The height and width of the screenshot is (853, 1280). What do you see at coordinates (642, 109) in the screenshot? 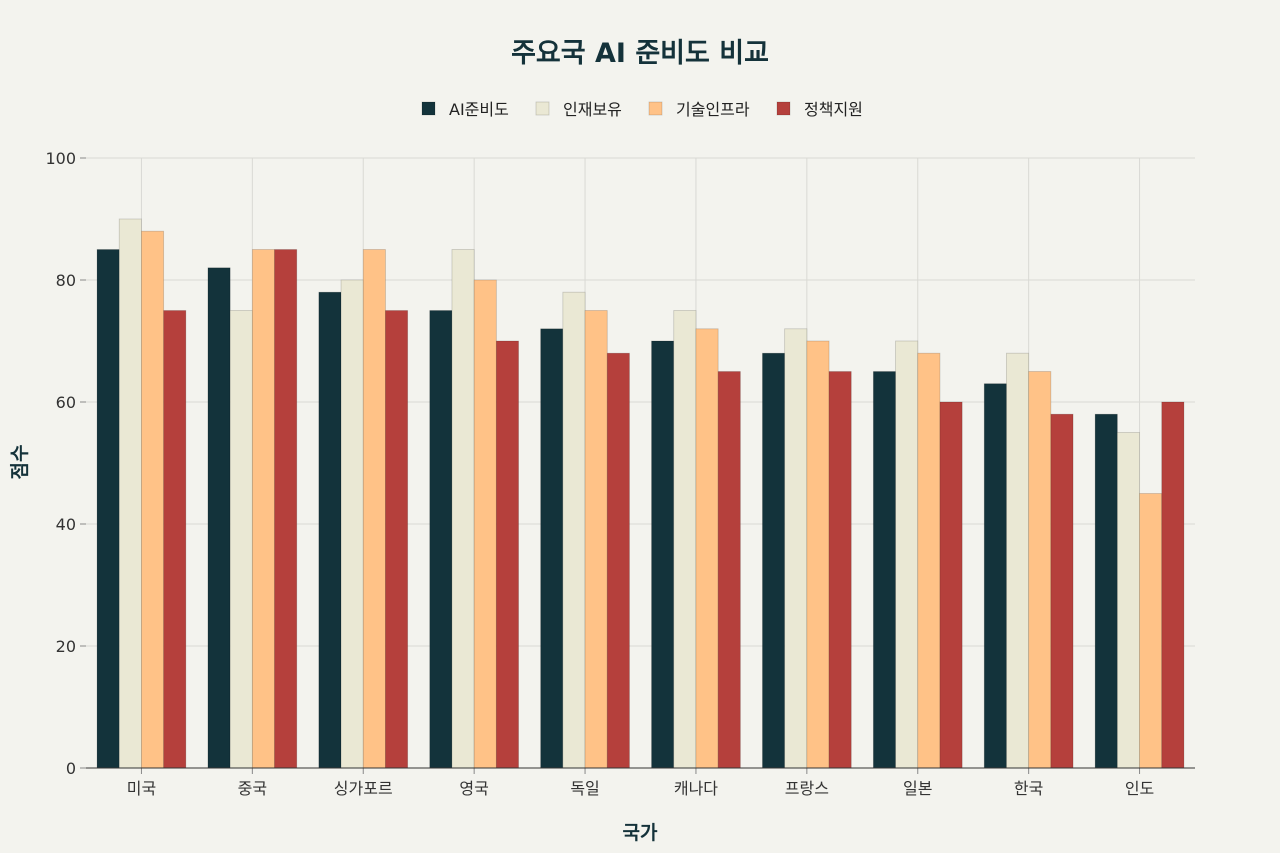
I see `legend: AI준비도 인재보유 기술인프라 정책지원` at bounding box center [642, 109].